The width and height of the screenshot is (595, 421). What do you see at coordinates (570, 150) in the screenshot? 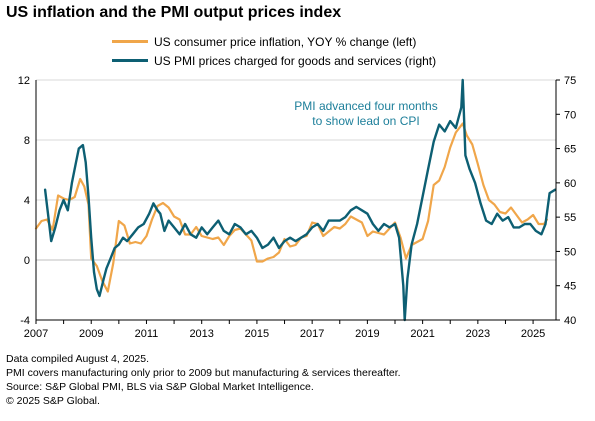
I see `y-right-tick-label: 65` at bounding box center [570, 150].